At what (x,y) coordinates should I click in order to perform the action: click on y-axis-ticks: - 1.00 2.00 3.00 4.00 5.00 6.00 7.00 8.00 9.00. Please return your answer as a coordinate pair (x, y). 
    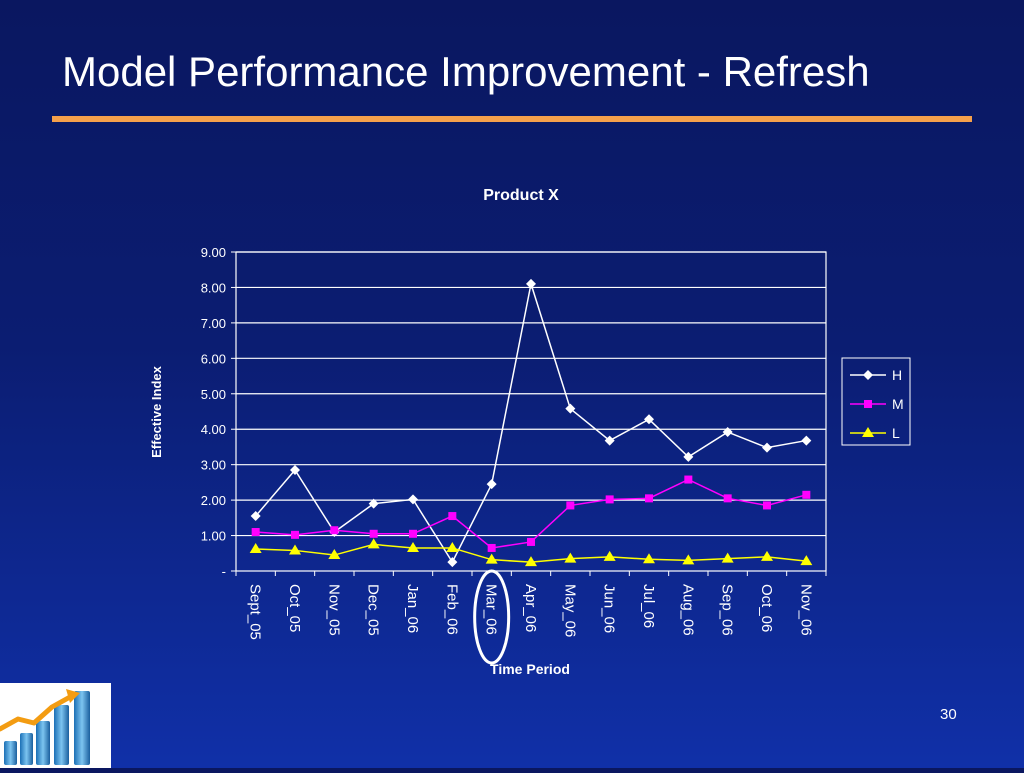
    Looking at the image, I should click on (218, 412).